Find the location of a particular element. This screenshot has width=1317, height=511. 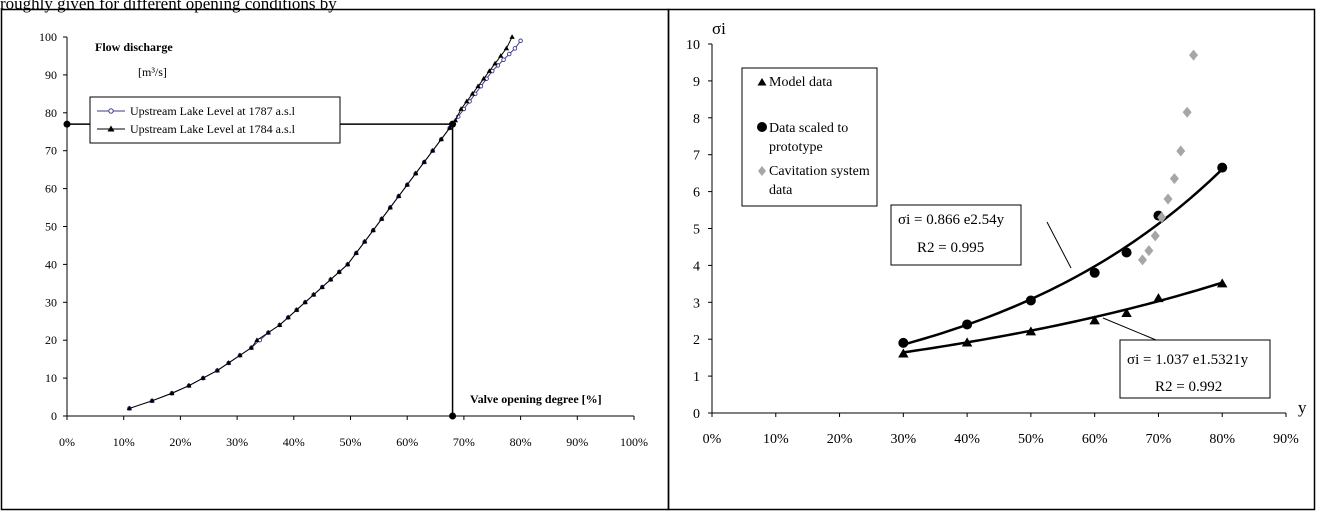

trendline-lower-pointer is located at coordinates (1129, 329).